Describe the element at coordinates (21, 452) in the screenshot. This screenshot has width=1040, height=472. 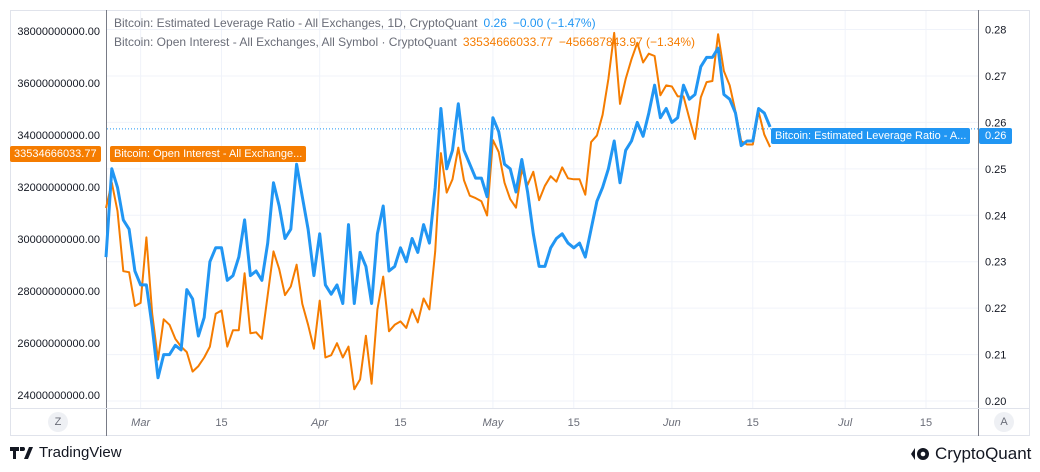
I see `tradingview-icon` at that location.